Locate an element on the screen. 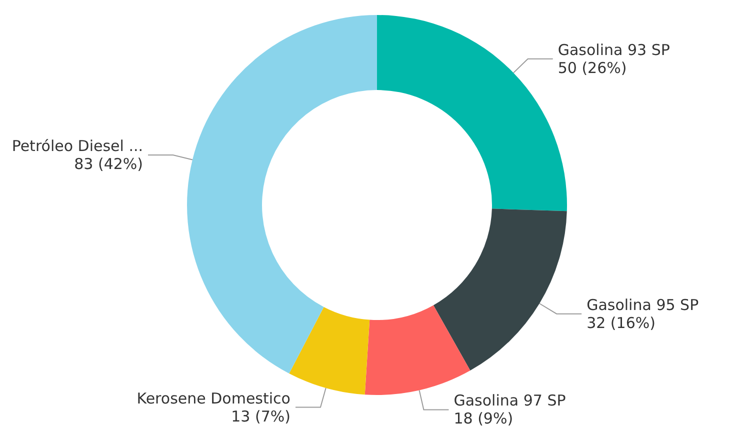 The height and width of the screenshot is (442, 742). data-label: 83 (42%) is located at coordinates (109, 163).